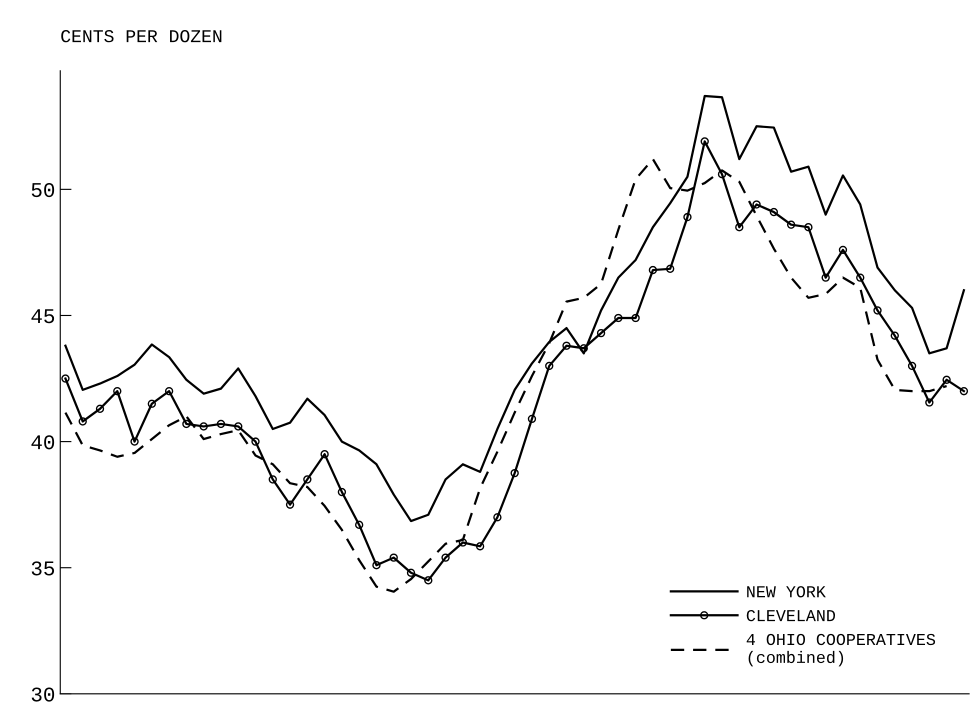  Describe the element at coordinates (43, 568) in the screenshot. I see `y-tick-label: 35` at that location.